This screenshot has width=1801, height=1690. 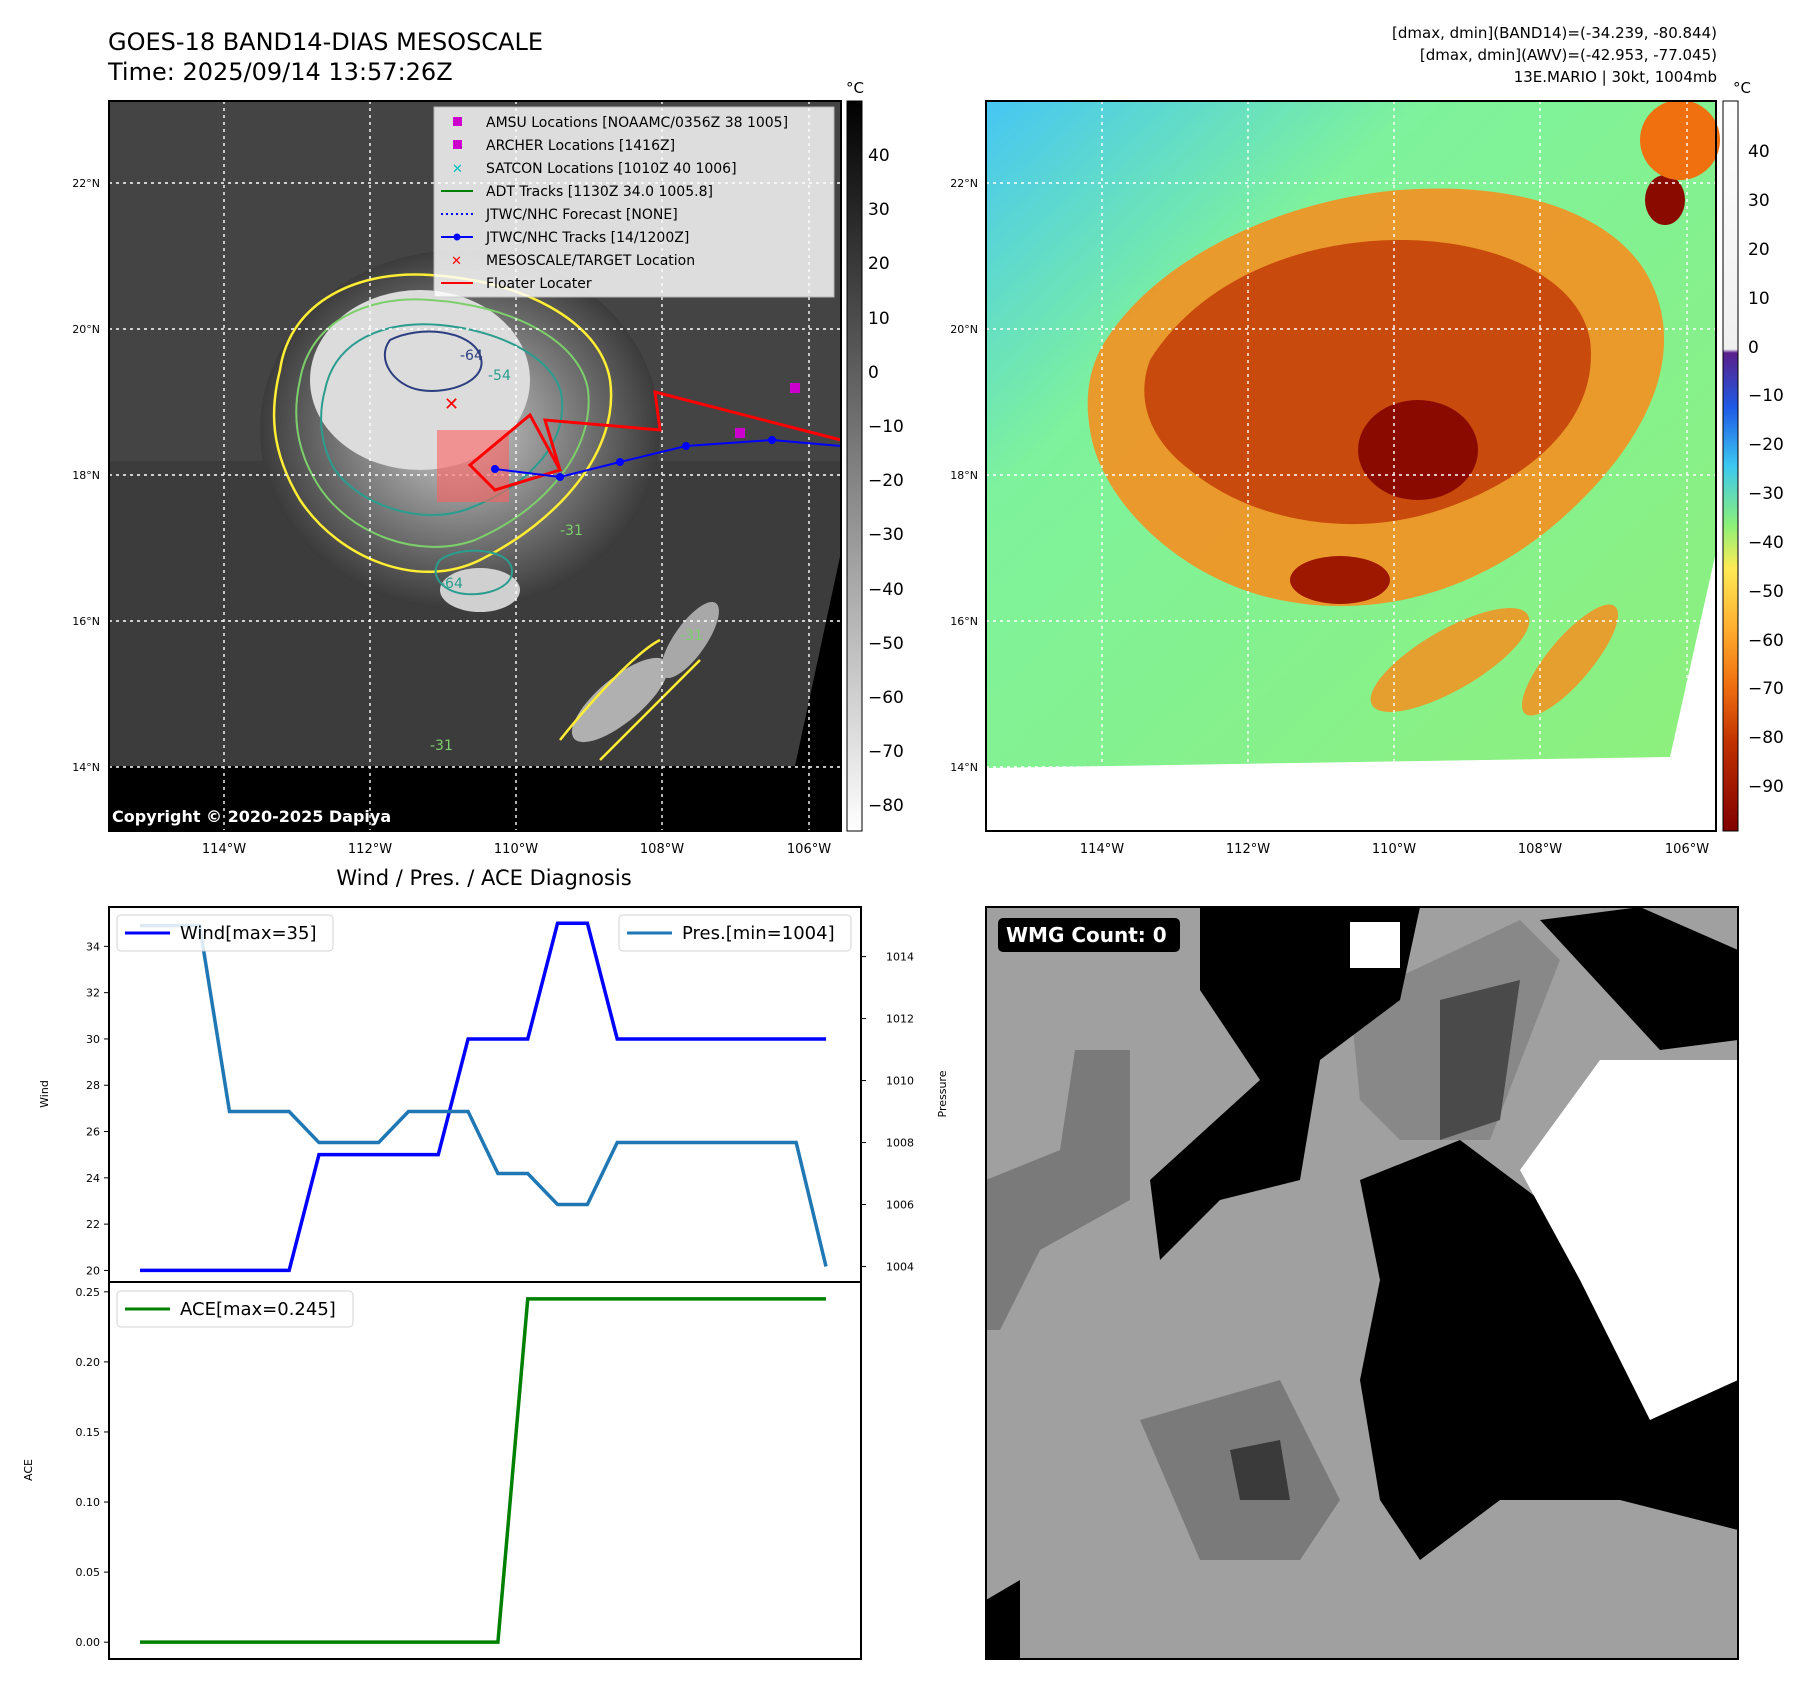 I want to click on ace-tick-label: 0.00, so click(x=88, y=1642).